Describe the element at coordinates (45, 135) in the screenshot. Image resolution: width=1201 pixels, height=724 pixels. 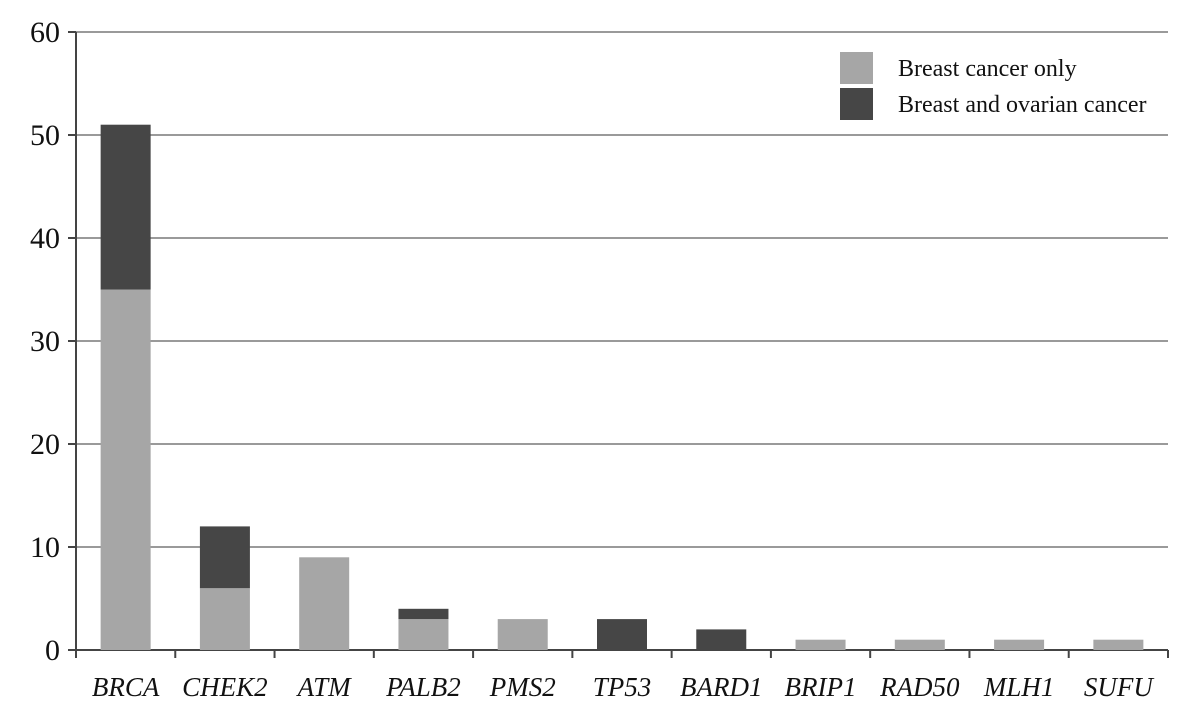
I see `y-tick-label-50: 50` at that location.